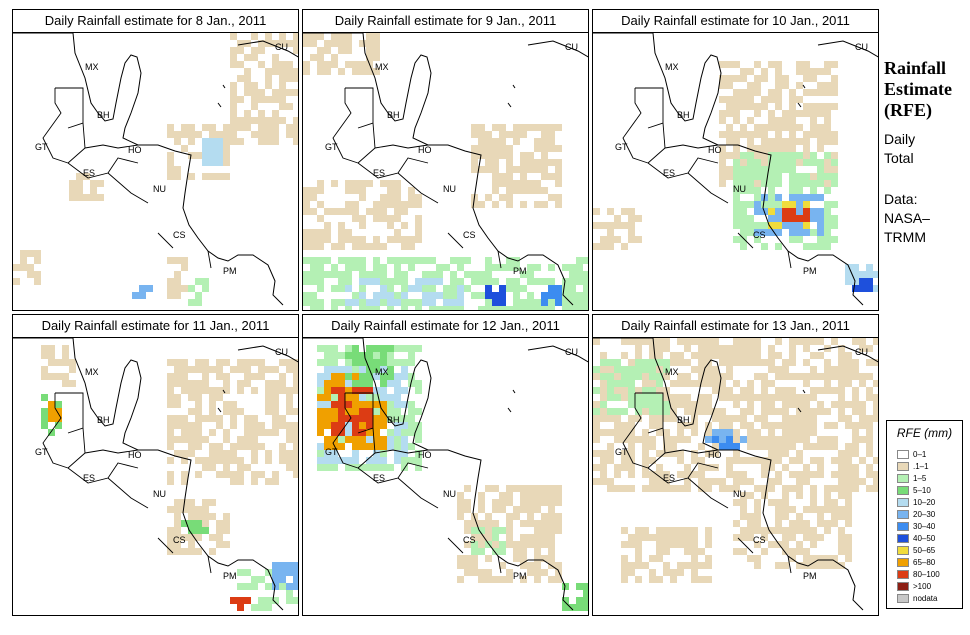  I want to click on country-border, so click(418, 188).